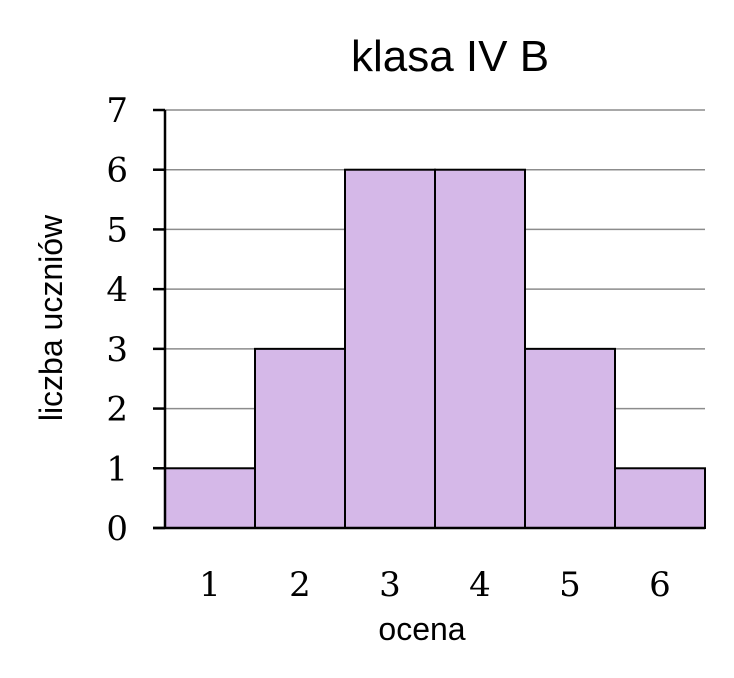  What do you see at coordinates (117, 350) in the screenshot?
I see `y-tick-label: 3` at bounding box center [117, 350].